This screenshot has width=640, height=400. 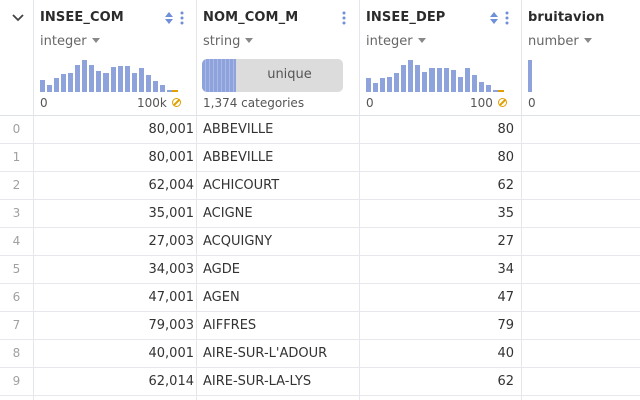 What do you see at coordinates (171, 241) in the screenshot?
I see `cell-insee-com: 27,003` at bounding box center [171, 241].